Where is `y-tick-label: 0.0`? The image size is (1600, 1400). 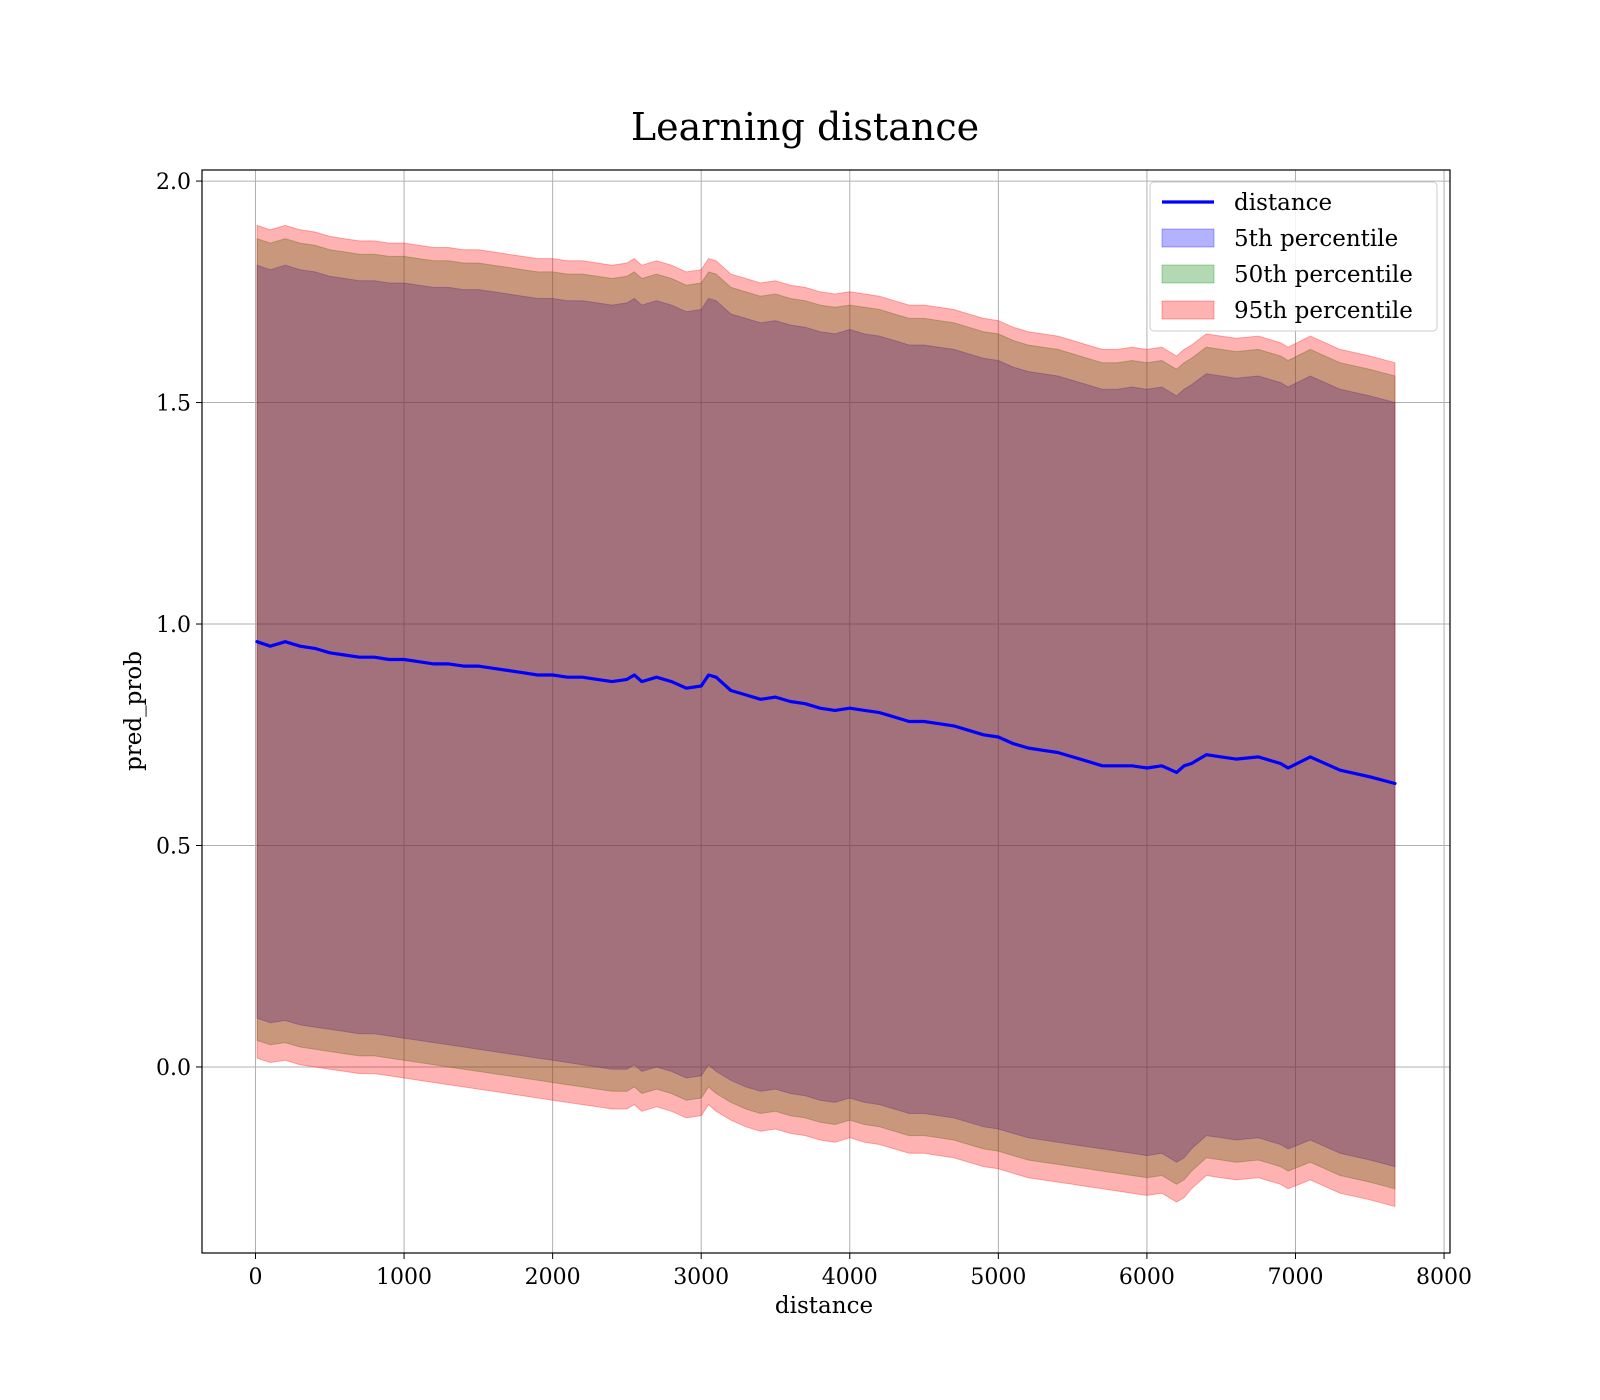 y-tick-label: 0.0 is located at coordinates (173, 1068).